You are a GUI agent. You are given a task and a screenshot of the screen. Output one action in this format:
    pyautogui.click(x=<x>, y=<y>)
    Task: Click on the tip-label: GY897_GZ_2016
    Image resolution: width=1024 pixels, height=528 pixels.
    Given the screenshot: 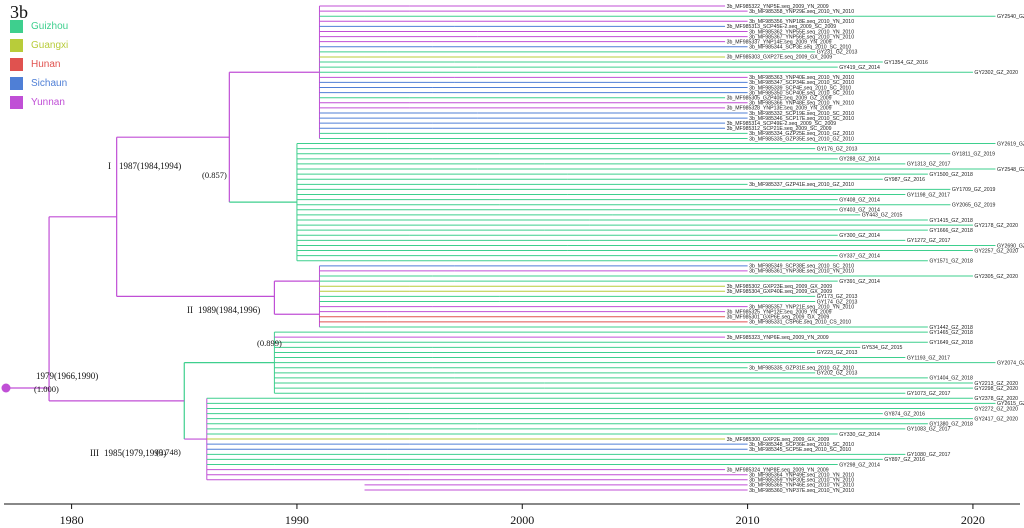 What is the action you would take?
    pyautogui.click(x=904, y=460)
    